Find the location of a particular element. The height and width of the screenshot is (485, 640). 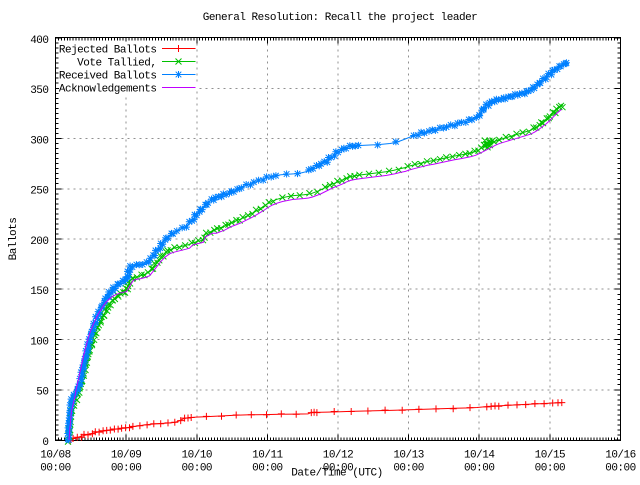

svg-text: 200 is located at coordinates (39, 242).